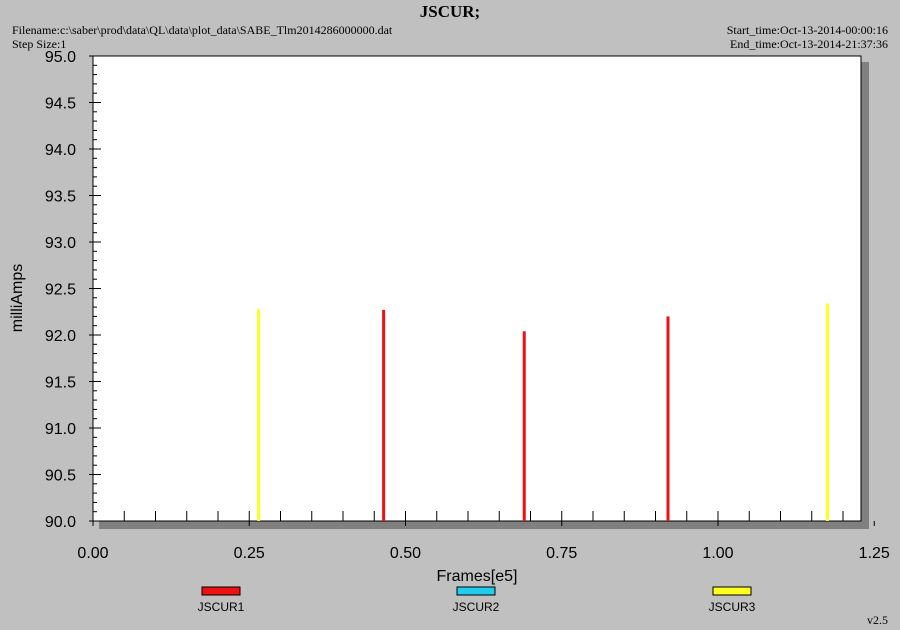 The height and width of the screenshot is (630, 900). What do you see at coordinates (561, 553) in the screenshot?
I see `x-tick-label: 0.75` at bounding box center [561, 553].